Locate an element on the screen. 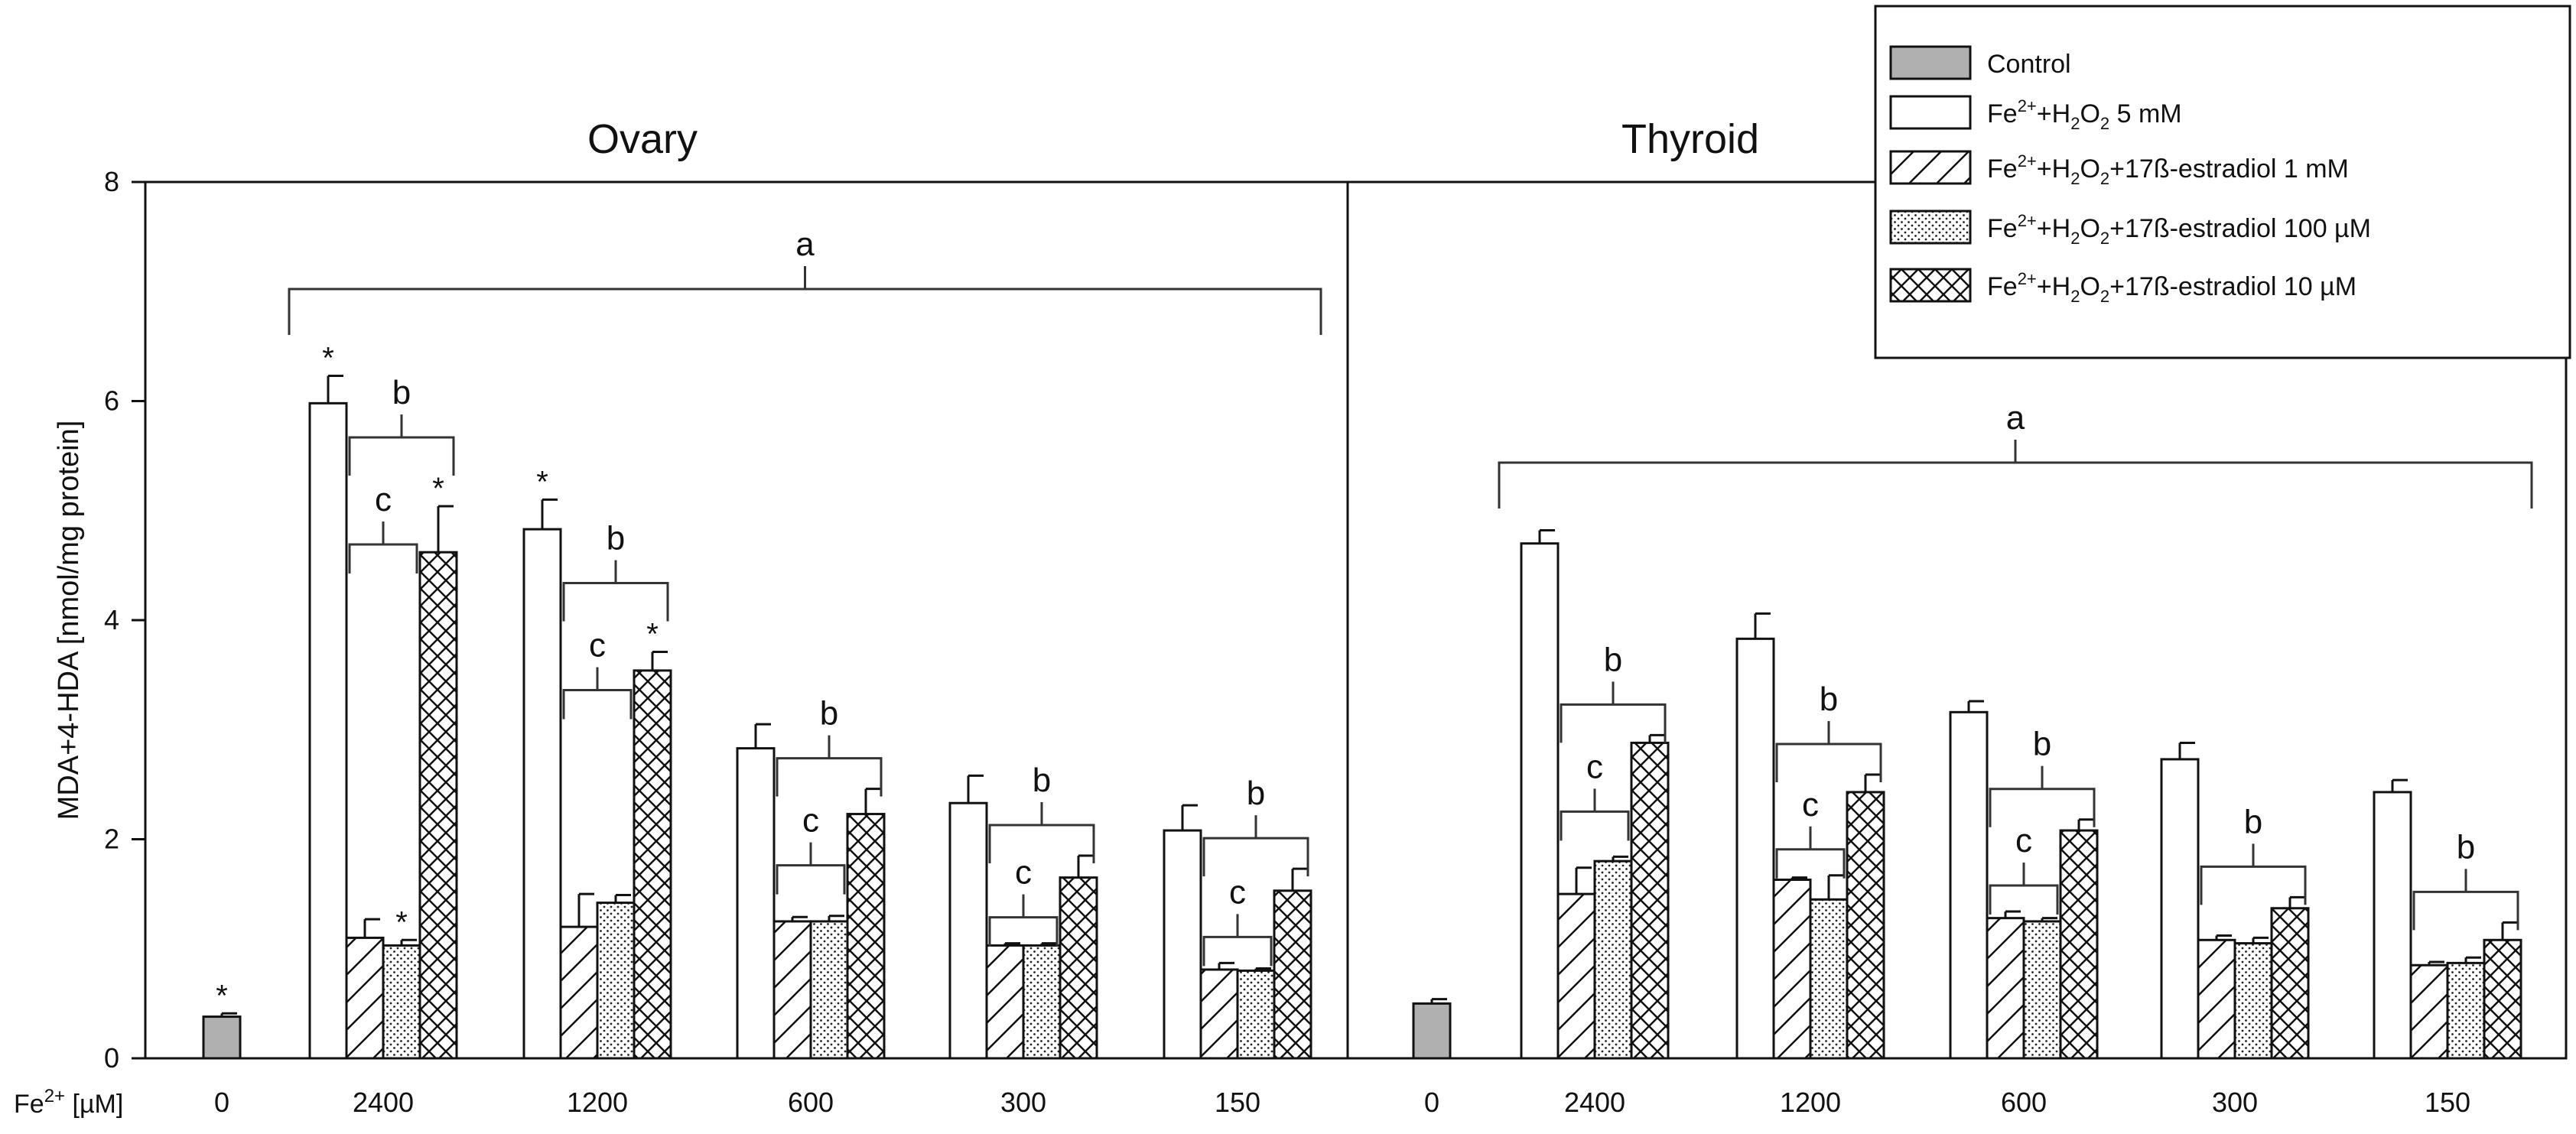 The width and height of the screenshot is (2576, 1134). legend-entry: Fe2++H2O2+17ß-estradiol 100 µM is located at coordinates (2179, 229).